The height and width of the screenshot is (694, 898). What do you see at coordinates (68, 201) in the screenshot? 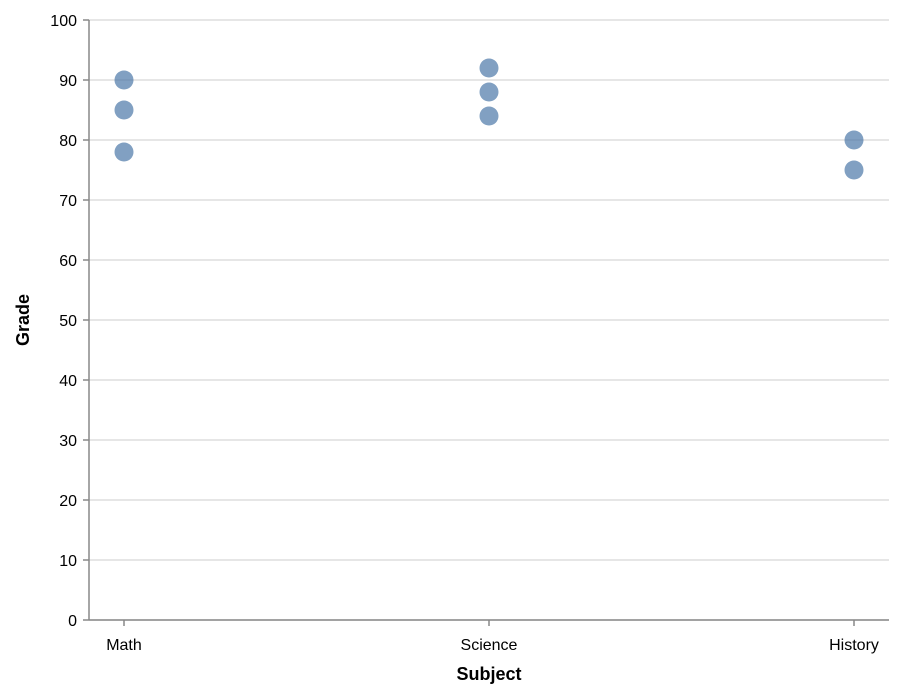
I see `y-tick-label: 70` at bounding box center [68, 201].